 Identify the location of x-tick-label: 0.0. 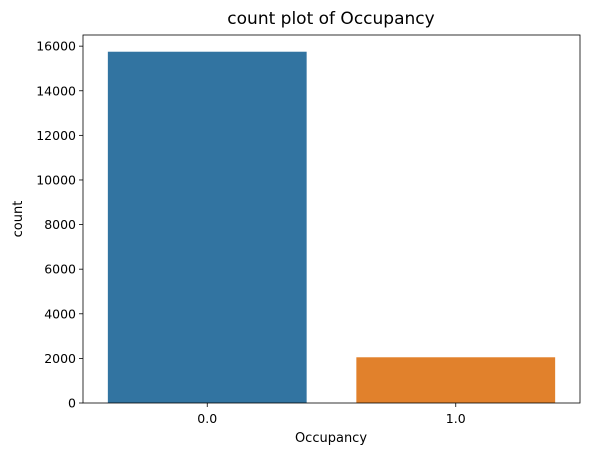
(207, 418).